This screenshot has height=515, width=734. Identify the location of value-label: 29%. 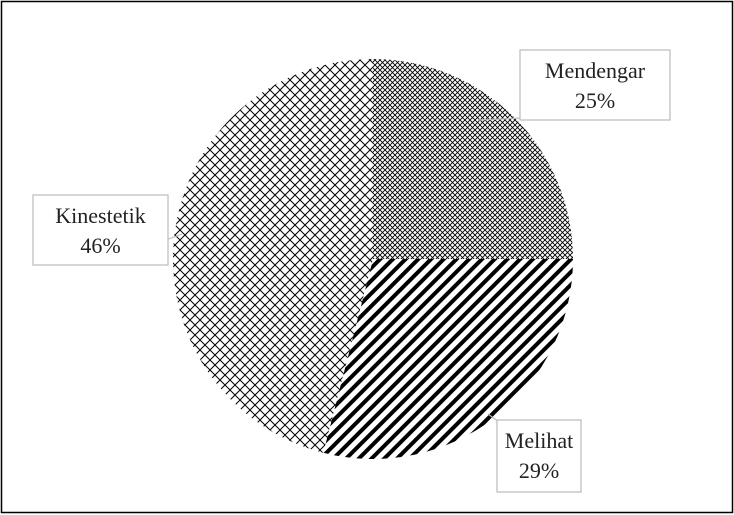
(539, 470).